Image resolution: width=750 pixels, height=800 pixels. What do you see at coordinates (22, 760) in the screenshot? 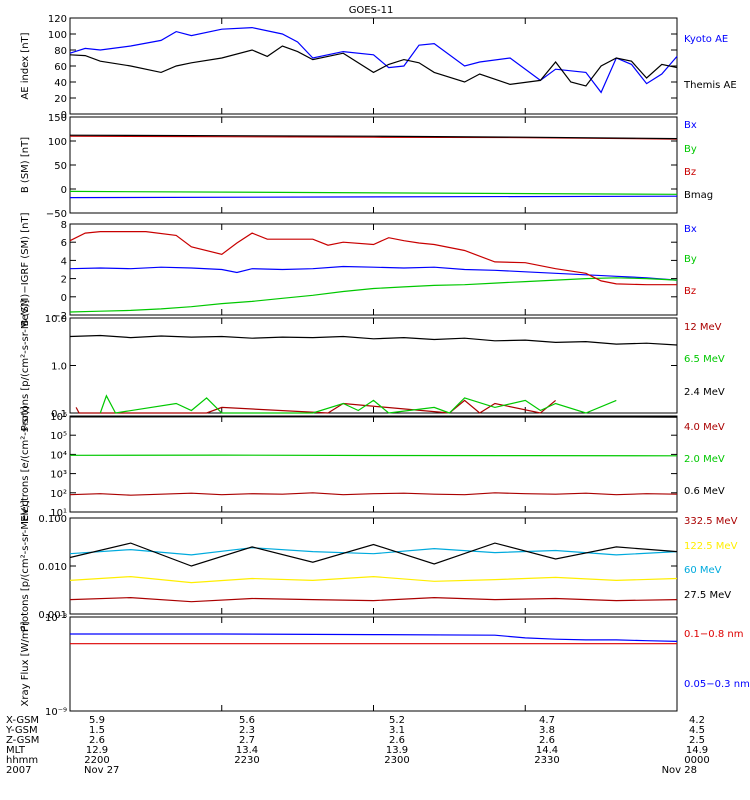
I see `ephemeris-label: hhmm` at bounding box center [22, 760].